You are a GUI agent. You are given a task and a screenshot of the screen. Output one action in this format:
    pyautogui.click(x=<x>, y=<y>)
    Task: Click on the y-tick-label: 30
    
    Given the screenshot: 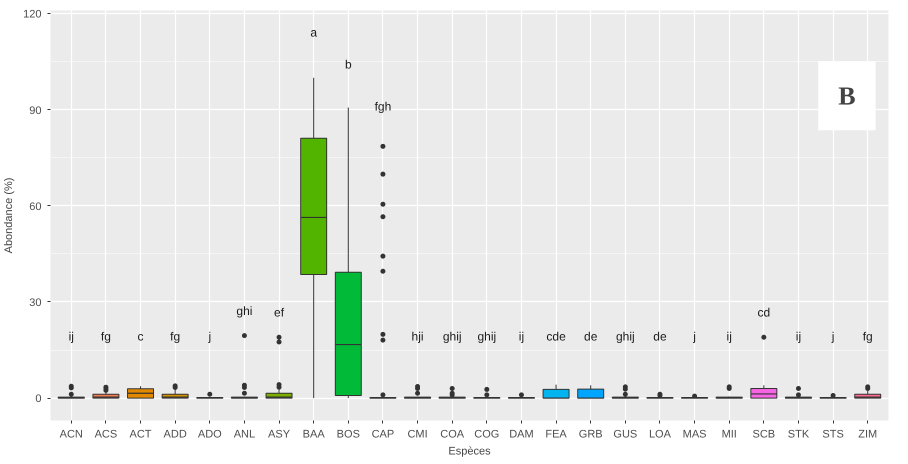 What is the action you would take?
    pyautogui.click(x=35, y=302)
    